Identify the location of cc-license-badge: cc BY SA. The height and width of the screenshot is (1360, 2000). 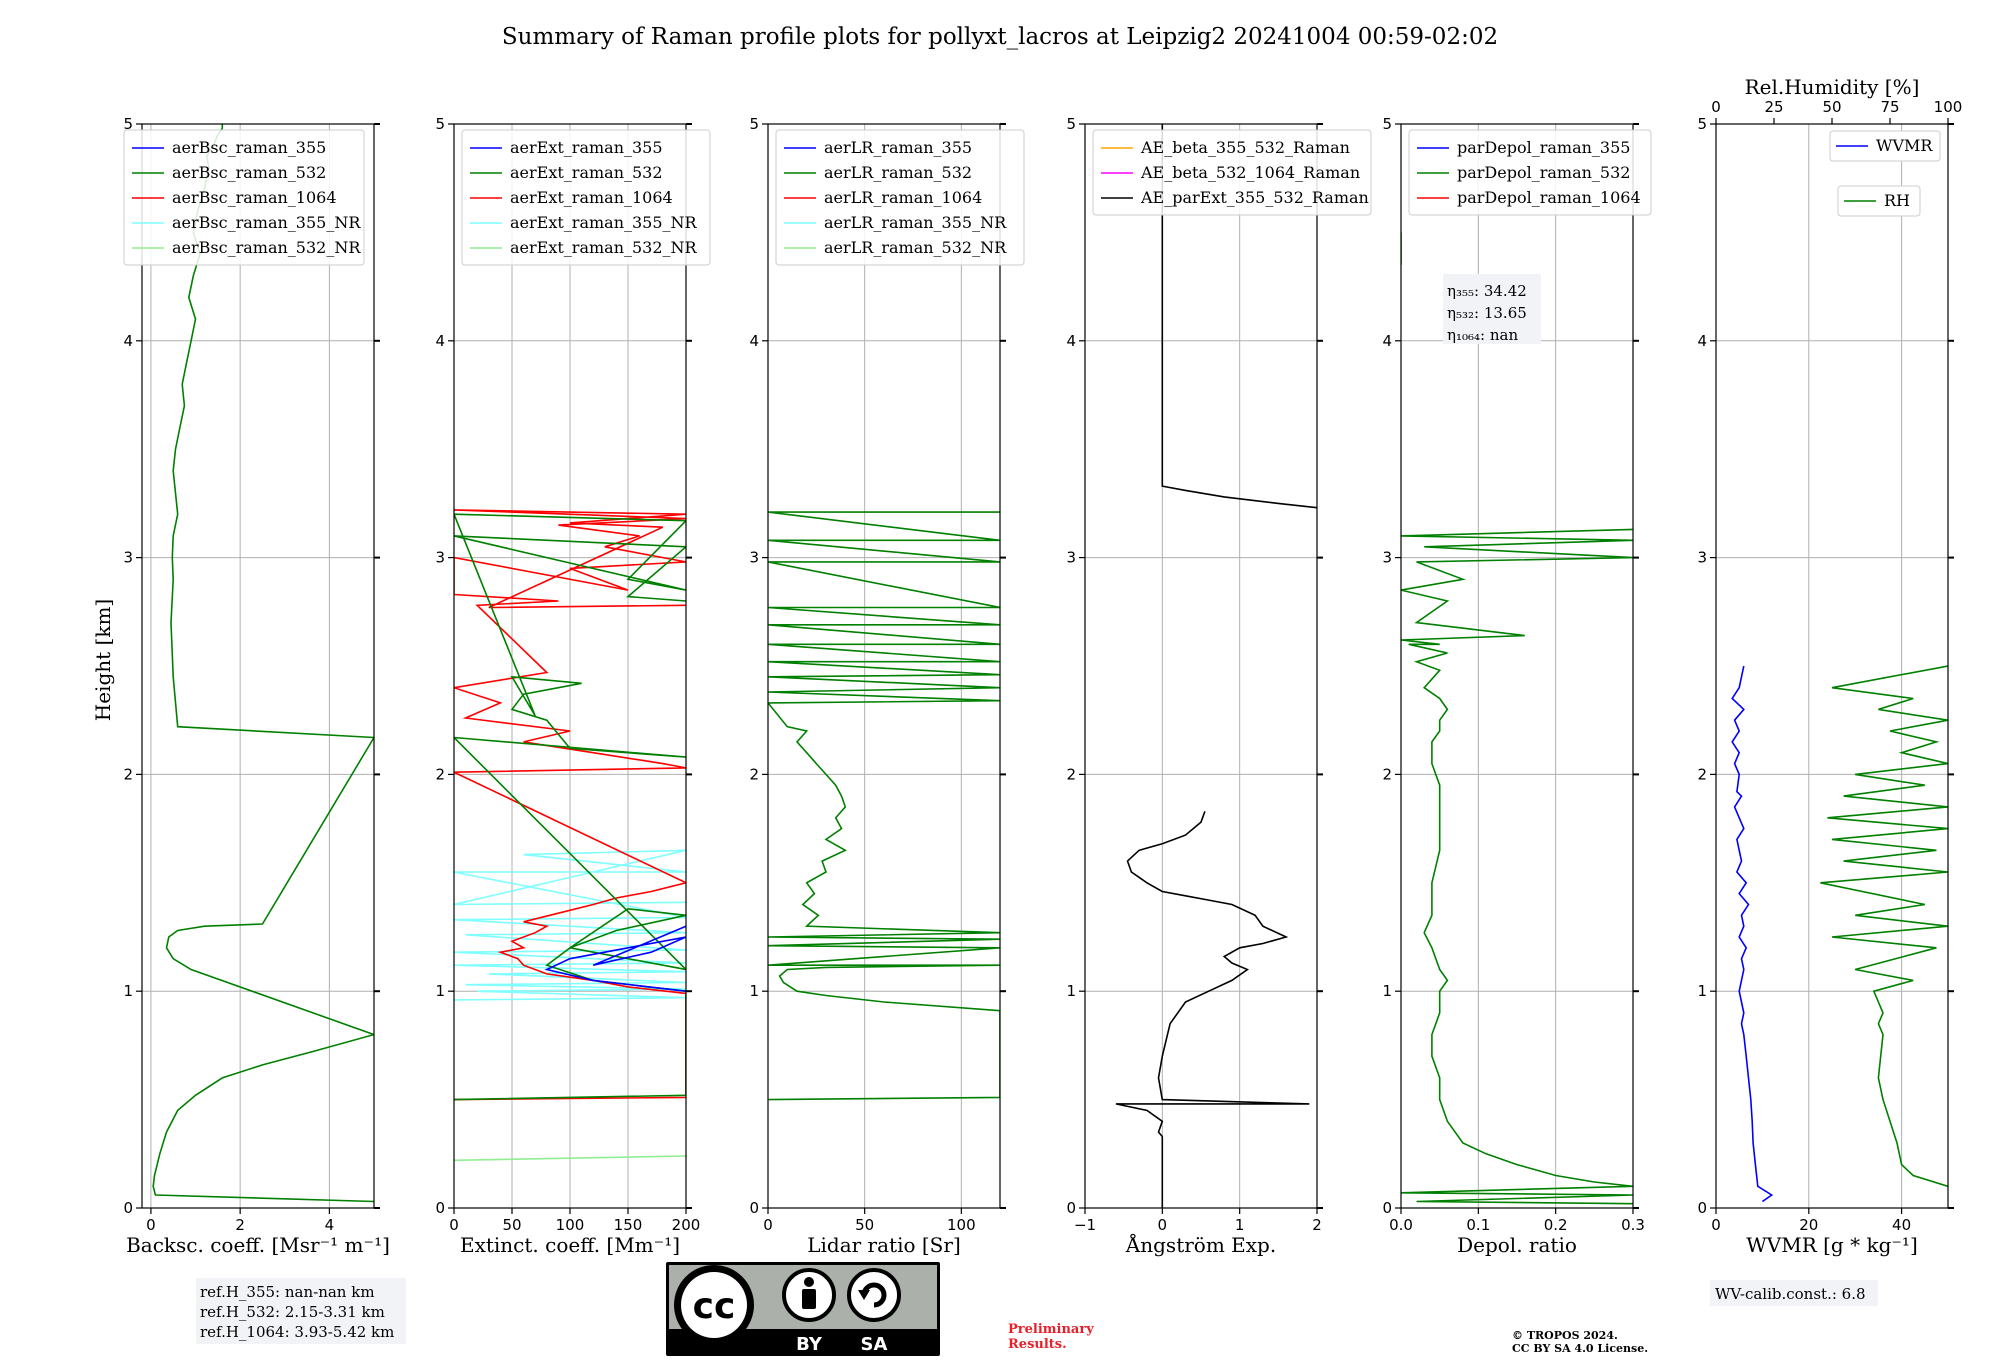
(803, 1309).